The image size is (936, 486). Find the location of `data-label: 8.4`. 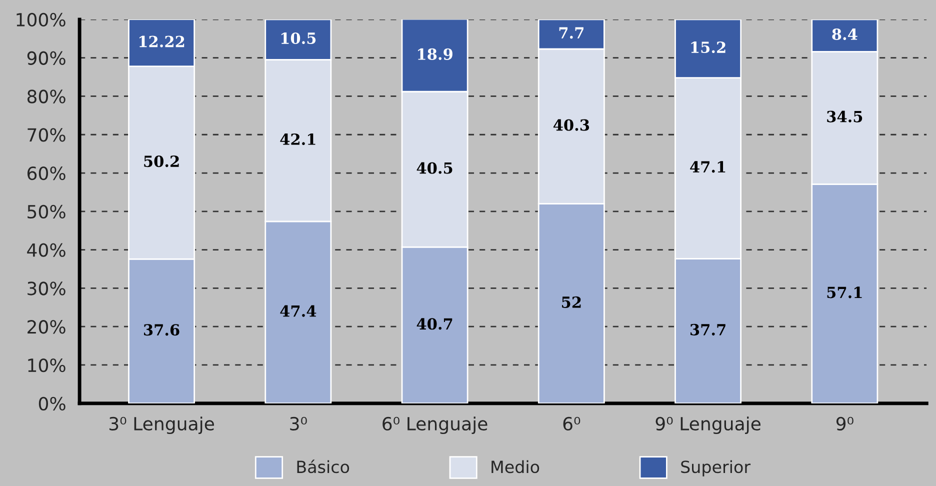

data-label: 8.4 is located at coordinates (845, 34).